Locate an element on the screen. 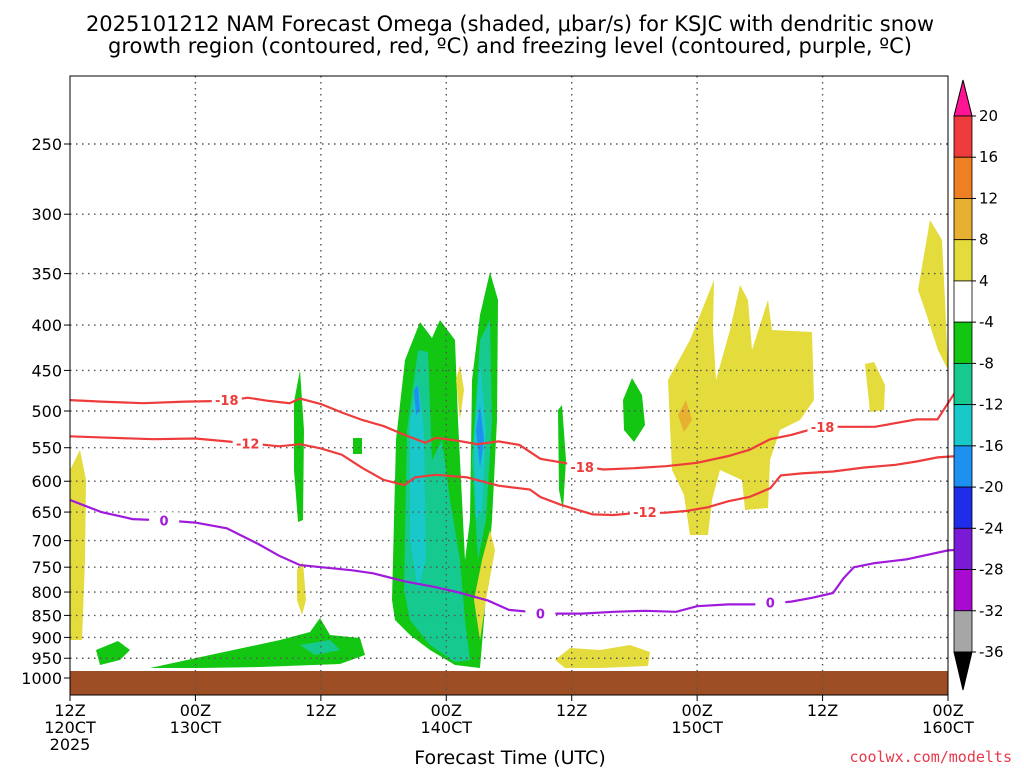 The width and height of the screenshot is (1024, 768). colorbar-label: -28 is located at coordinates (991, 570).